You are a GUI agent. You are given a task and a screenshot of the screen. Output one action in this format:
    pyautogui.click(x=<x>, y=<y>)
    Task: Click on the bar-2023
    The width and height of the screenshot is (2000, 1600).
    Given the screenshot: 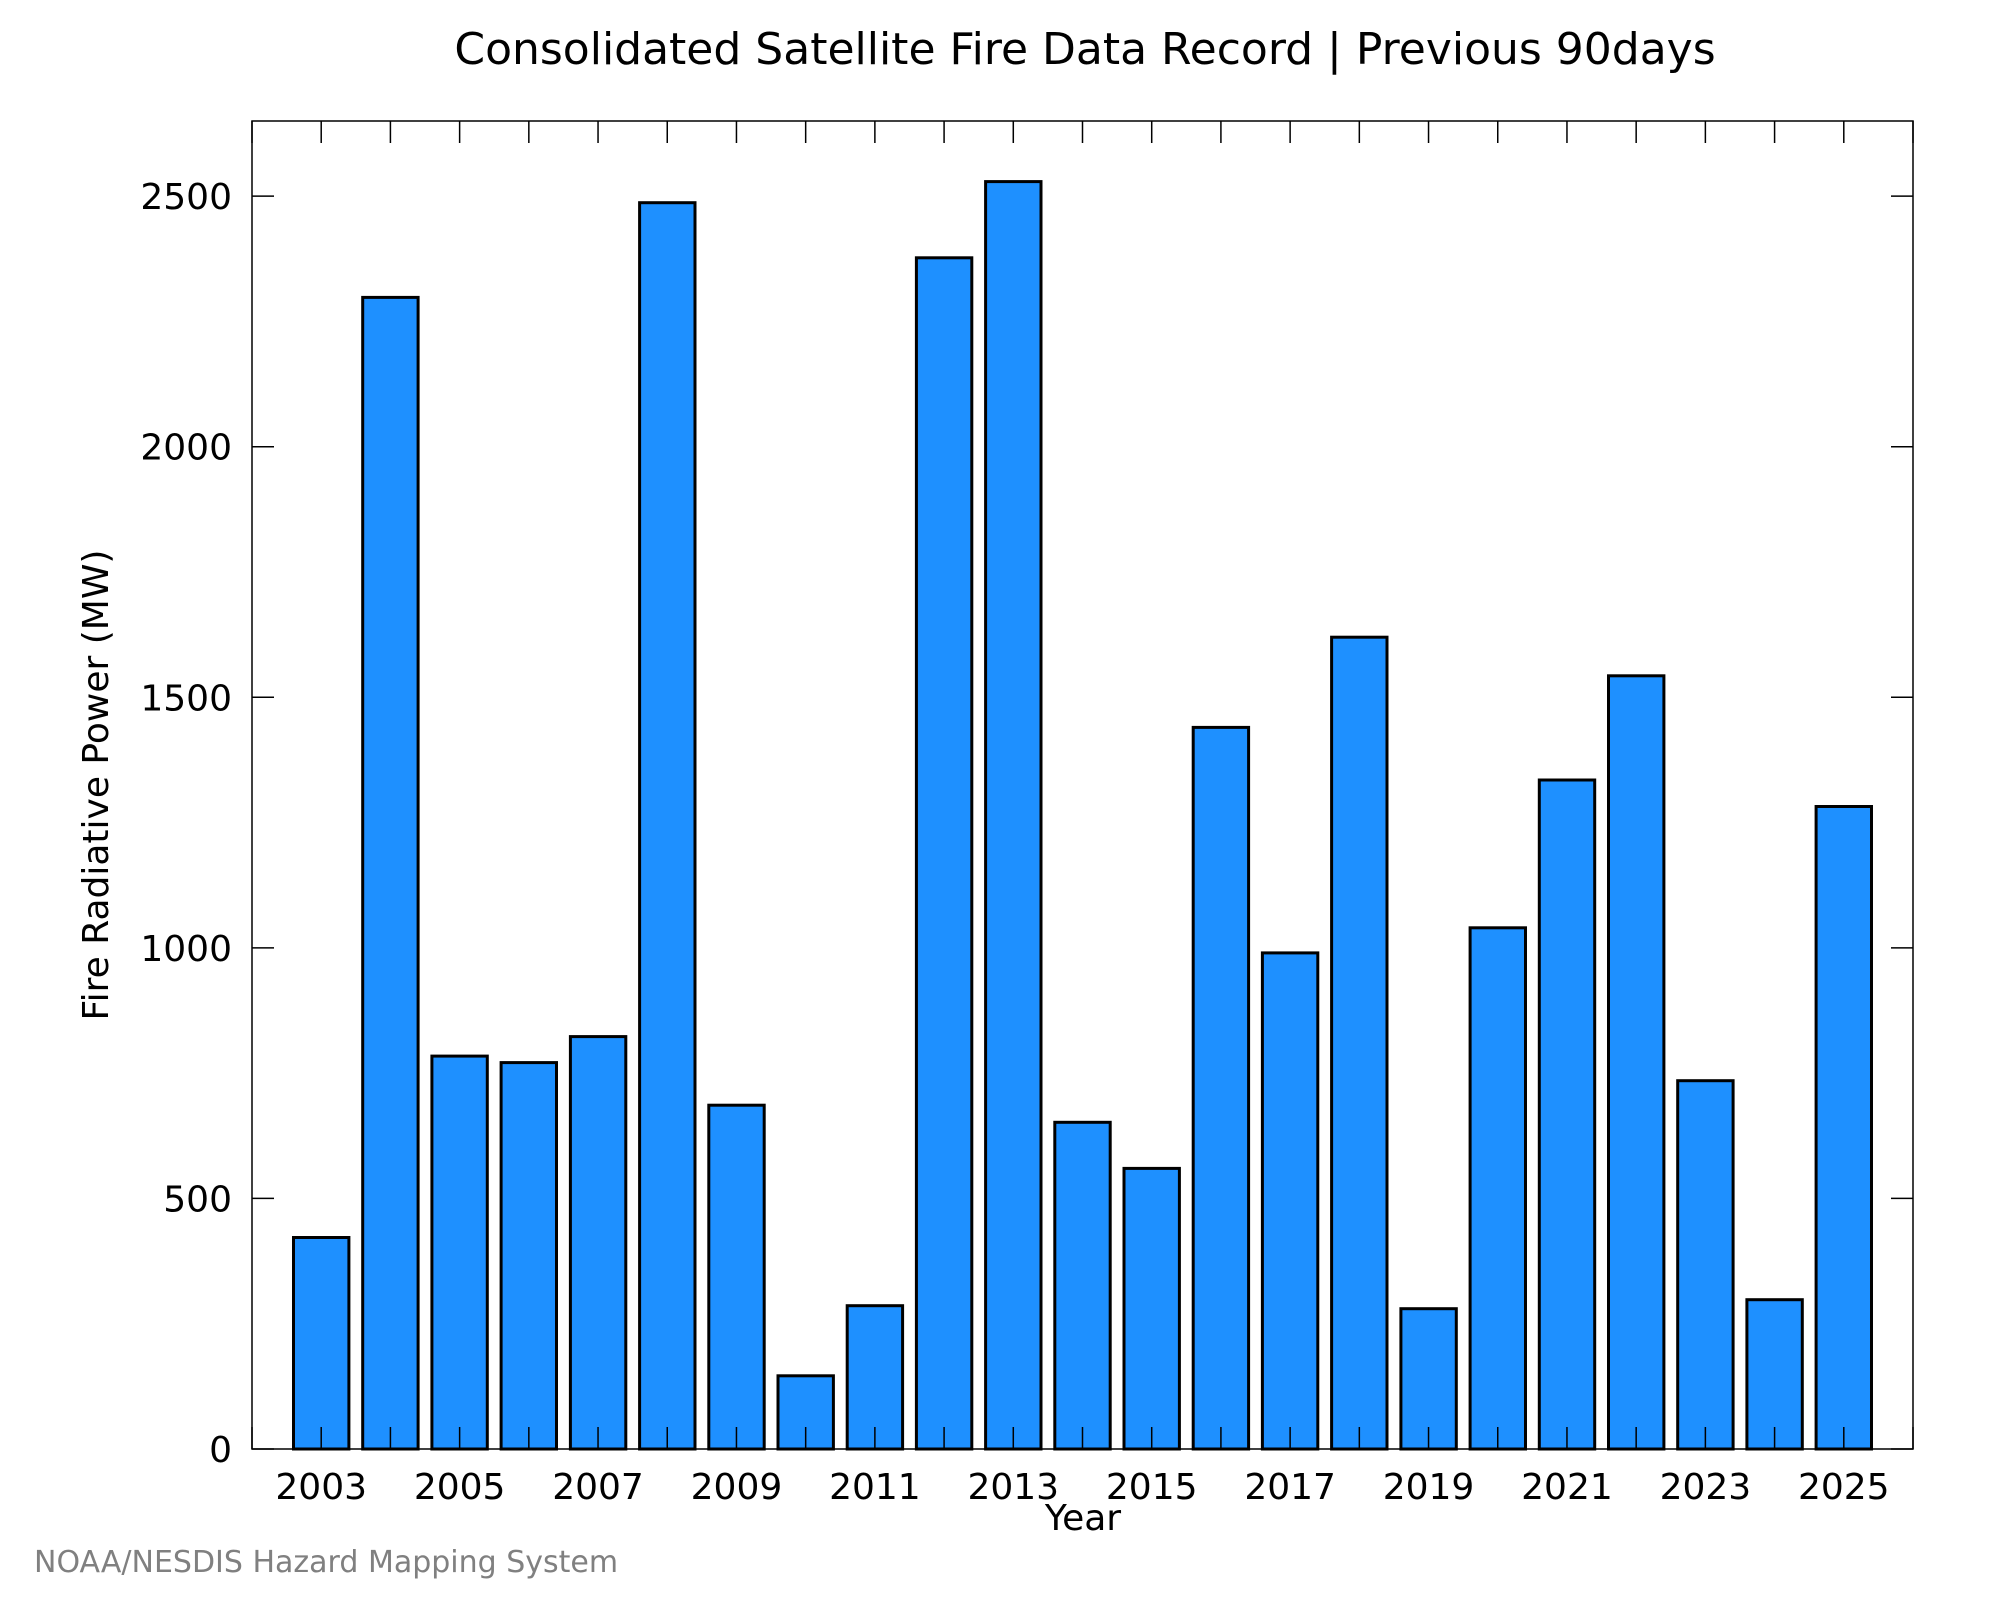 What is the action you would take?
    pyautogui.click(x=1705, y=1265)
    